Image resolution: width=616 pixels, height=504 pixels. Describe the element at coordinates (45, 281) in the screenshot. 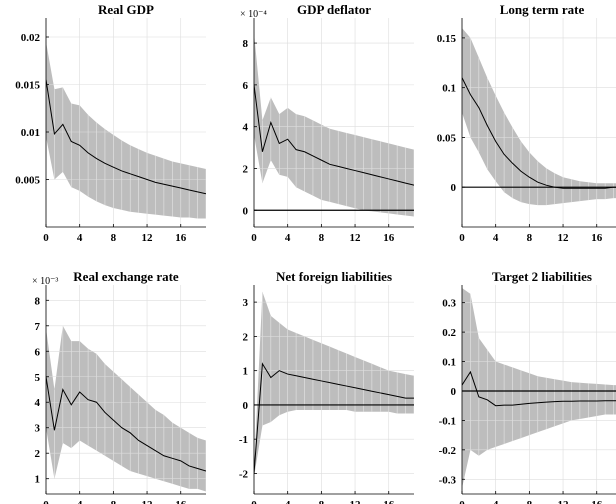

I see `axis-exponent-label: × 10⁻³` at that location.